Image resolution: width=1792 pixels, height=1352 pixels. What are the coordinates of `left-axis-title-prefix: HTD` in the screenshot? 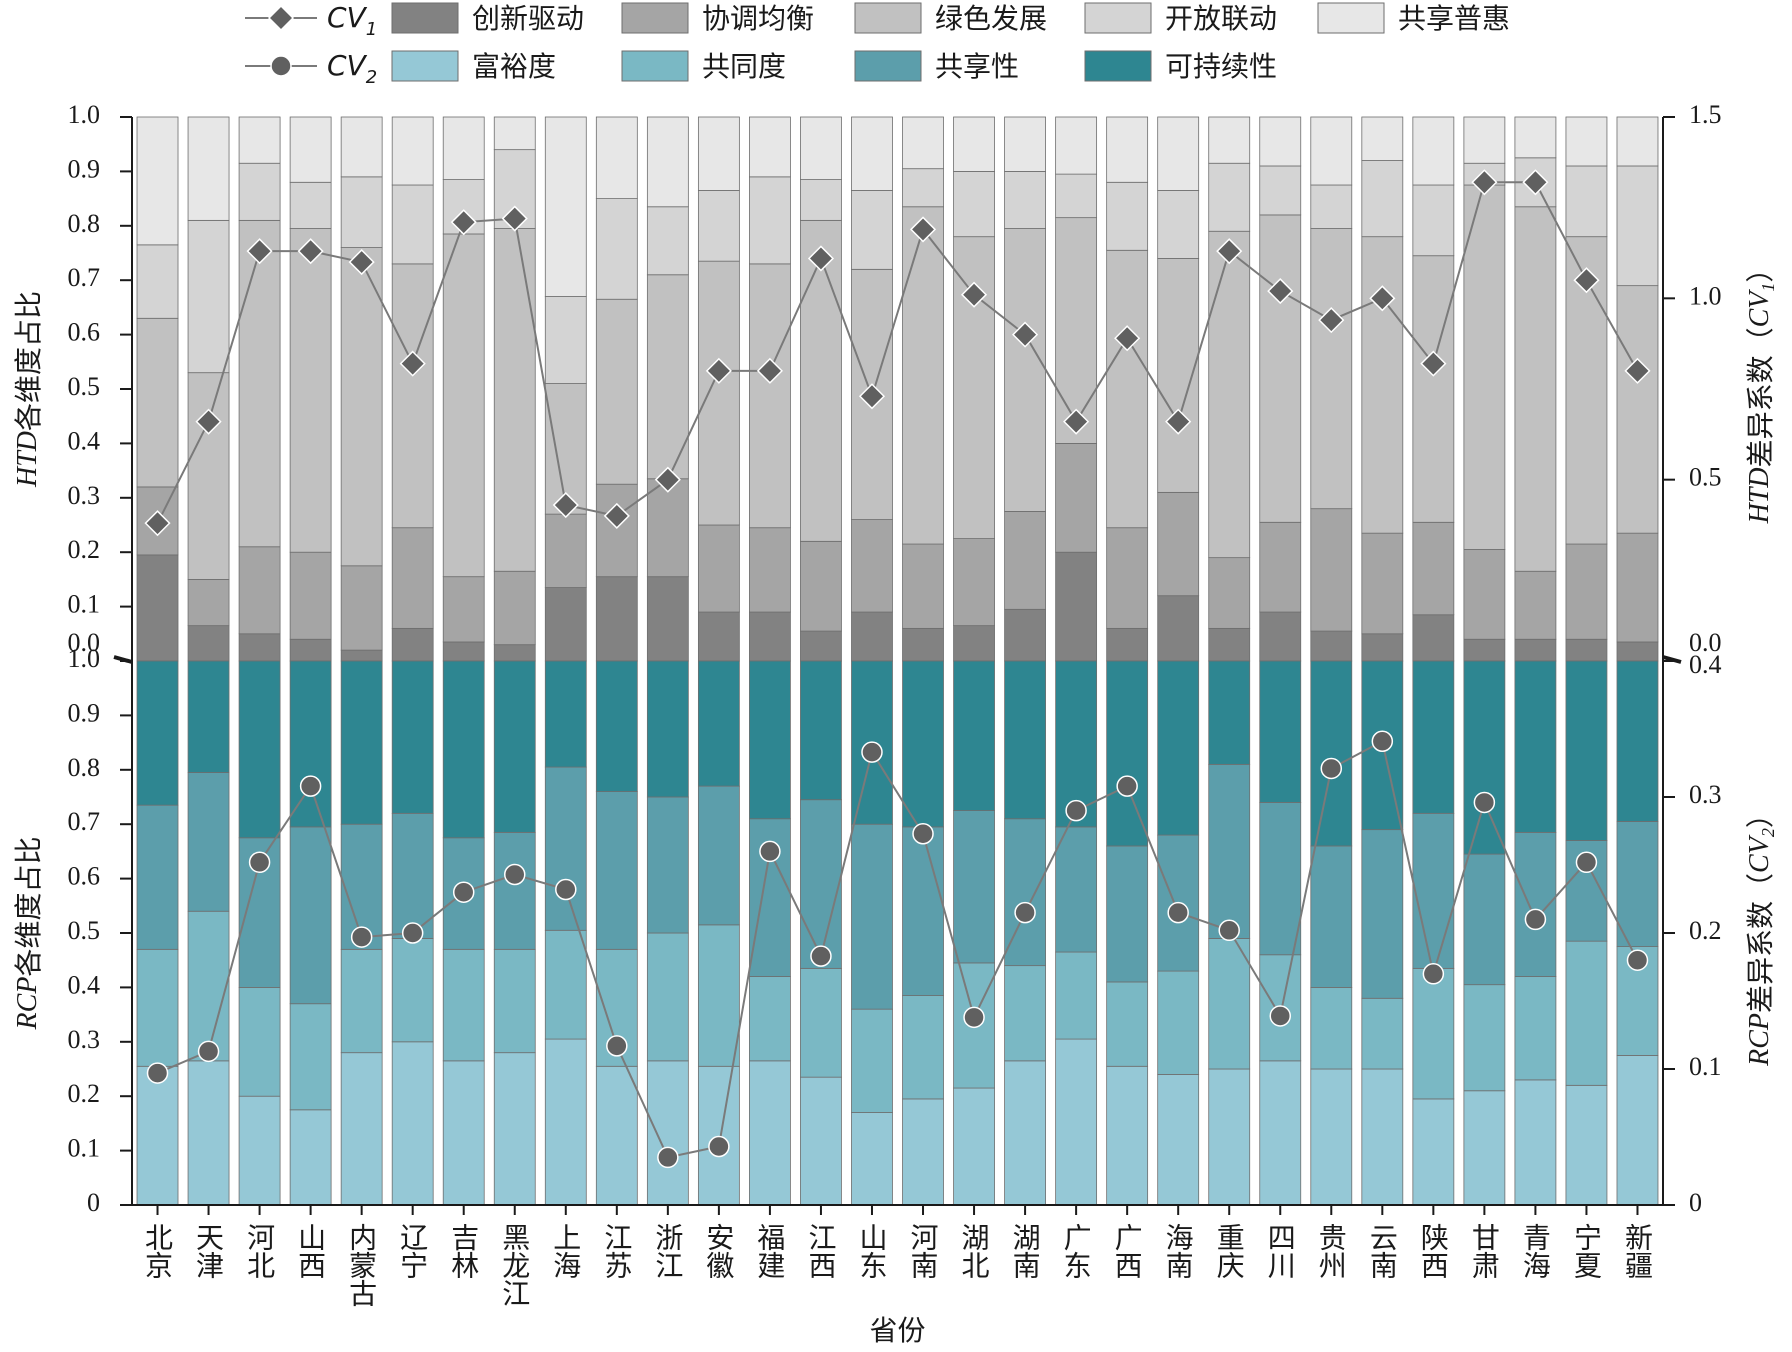 It's located at (27, 459).